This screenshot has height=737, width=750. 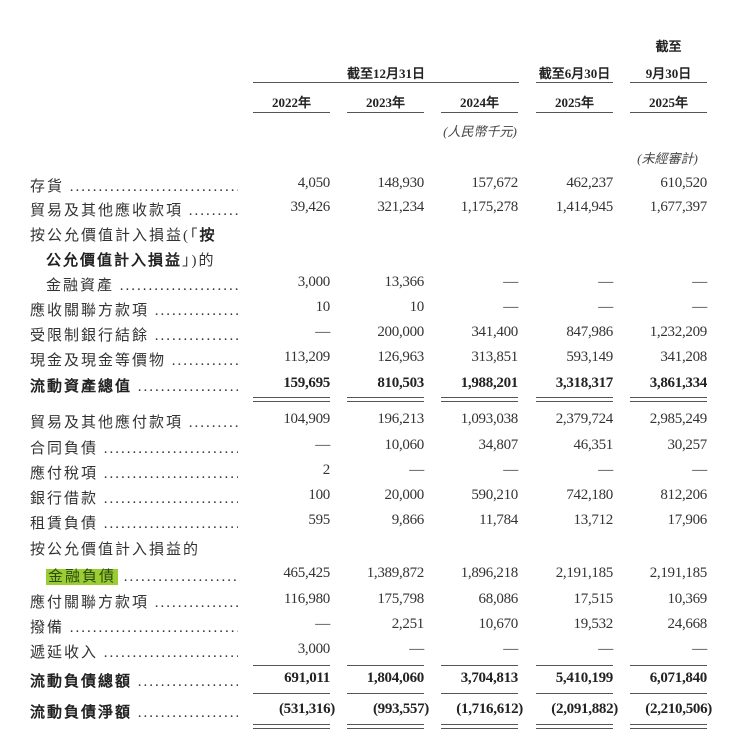 What do you see at coordinates (593, 520) in the screenshot?
I see `cell-value: 13,712` at bounding box center [593, 520].